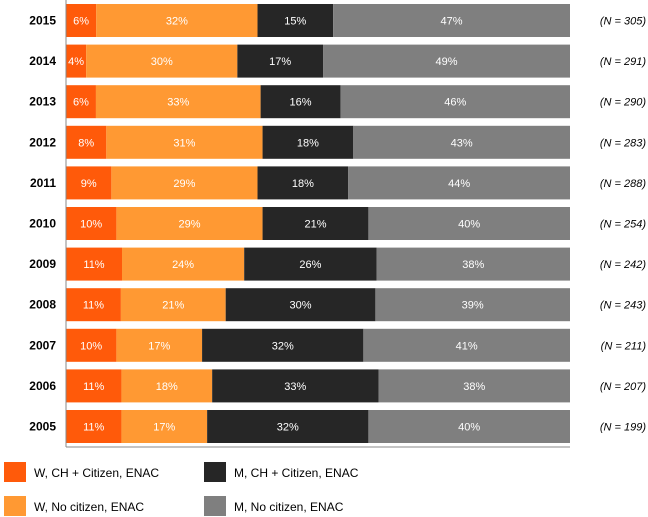  I want to click on bar-segment-2015-s2, so click(295, 20).